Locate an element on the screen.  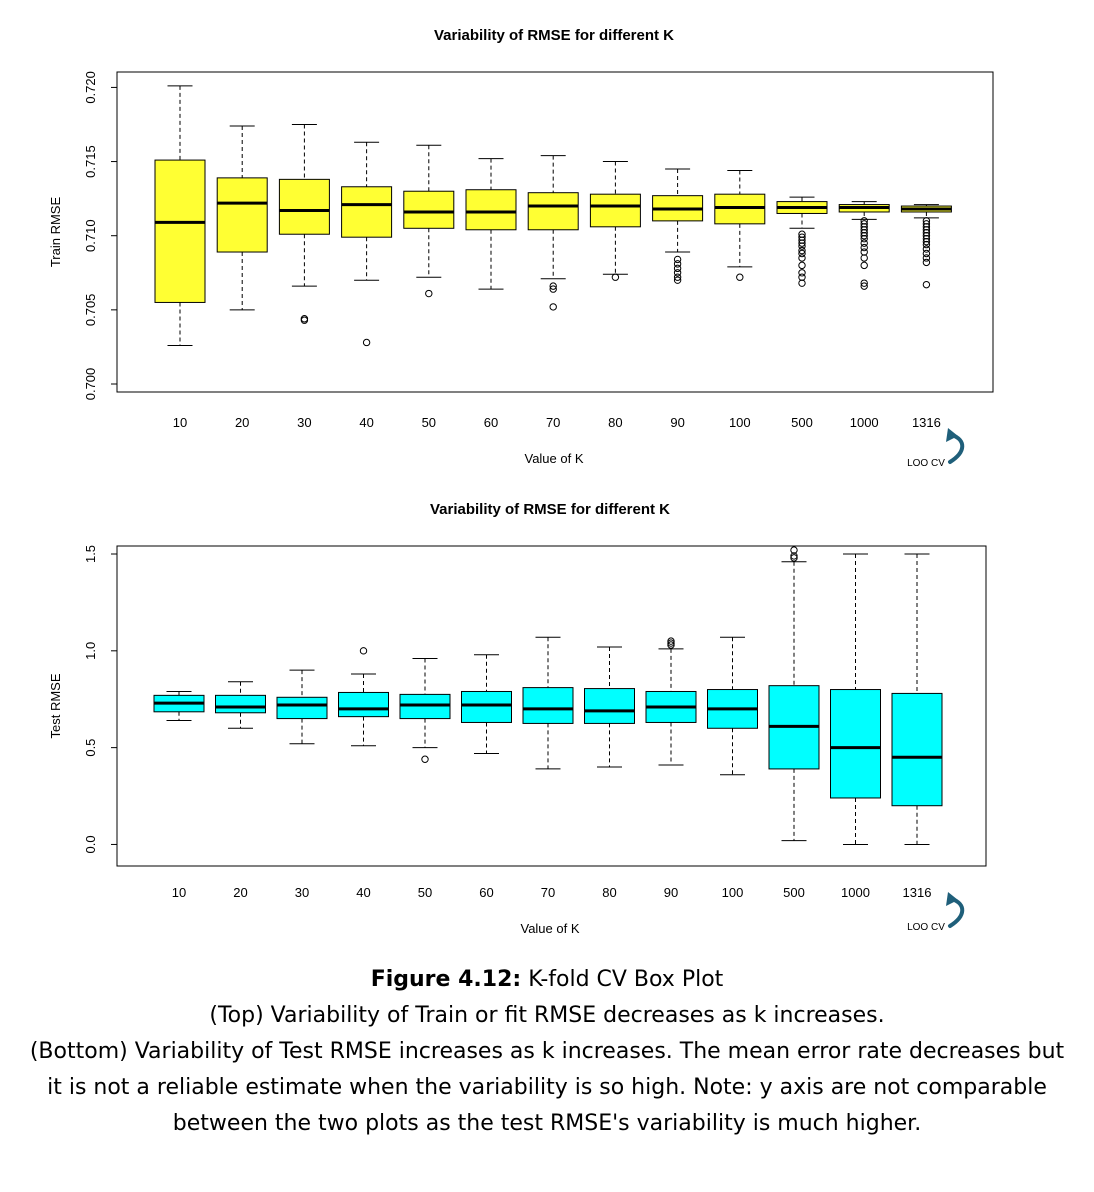
x-axis-label: Value of K is located at coordinates (549, 928).